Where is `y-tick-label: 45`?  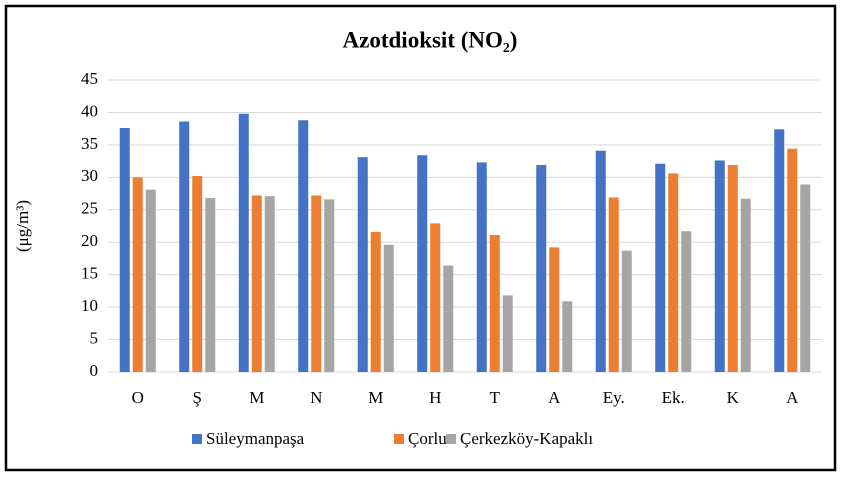 y-tick-label: 45 is located at coordinates (89, 78).